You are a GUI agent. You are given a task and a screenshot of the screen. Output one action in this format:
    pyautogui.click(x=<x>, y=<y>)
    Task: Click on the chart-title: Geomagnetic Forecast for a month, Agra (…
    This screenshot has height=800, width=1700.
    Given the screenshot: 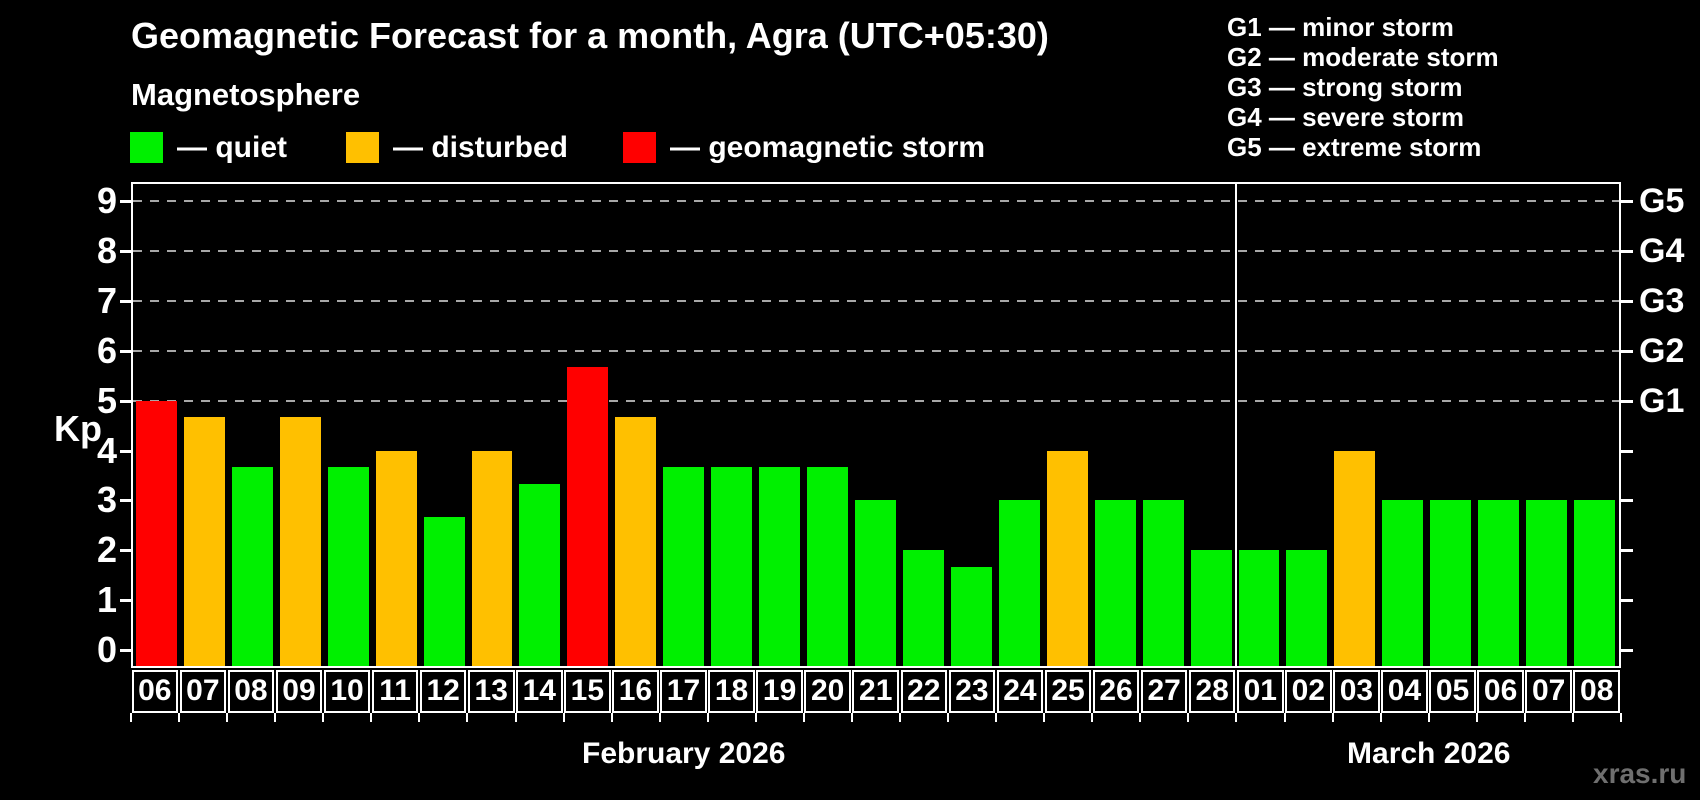 What is the action you would take?
    pyautogui.click(x=590, y=35)
    